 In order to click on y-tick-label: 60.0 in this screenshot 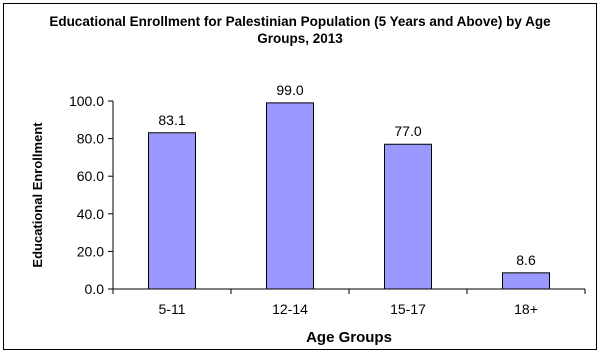, I will do `click(90, 176)`.